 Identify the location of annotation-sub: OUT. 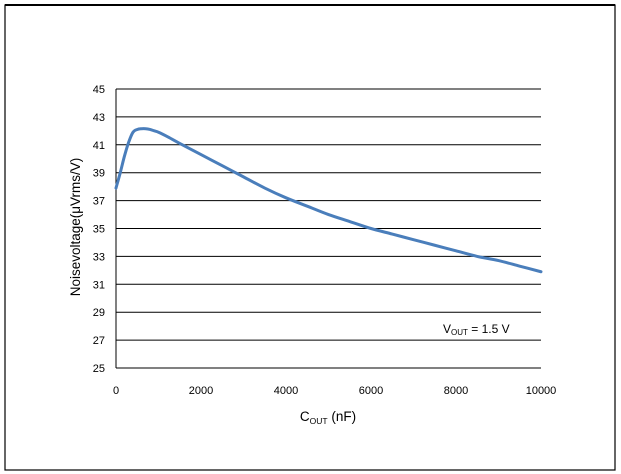
(459, 332).